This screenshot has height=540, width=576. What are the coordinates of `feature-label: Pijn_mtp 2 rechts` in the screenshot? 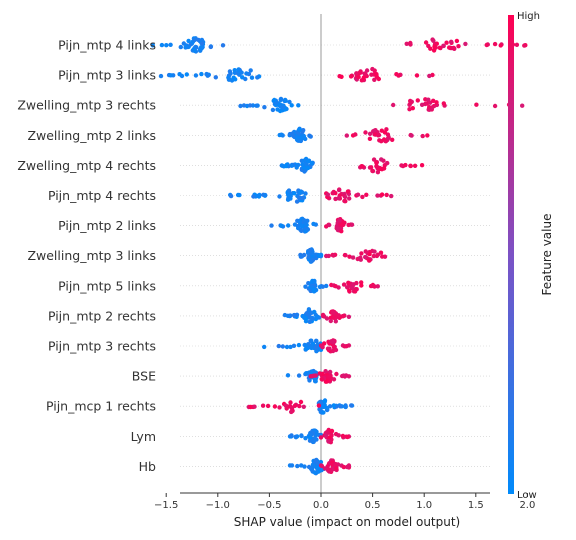 It's located at (102, 315).